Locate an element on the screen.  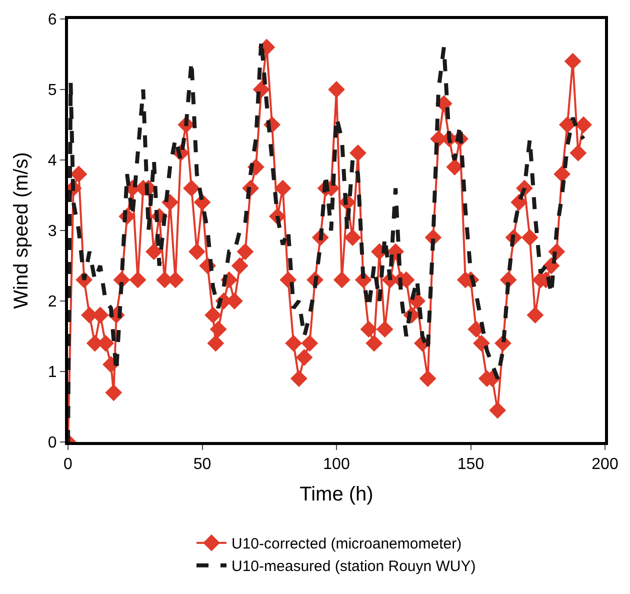
y-tick-label: 0 is located at coordinates (52, 443).